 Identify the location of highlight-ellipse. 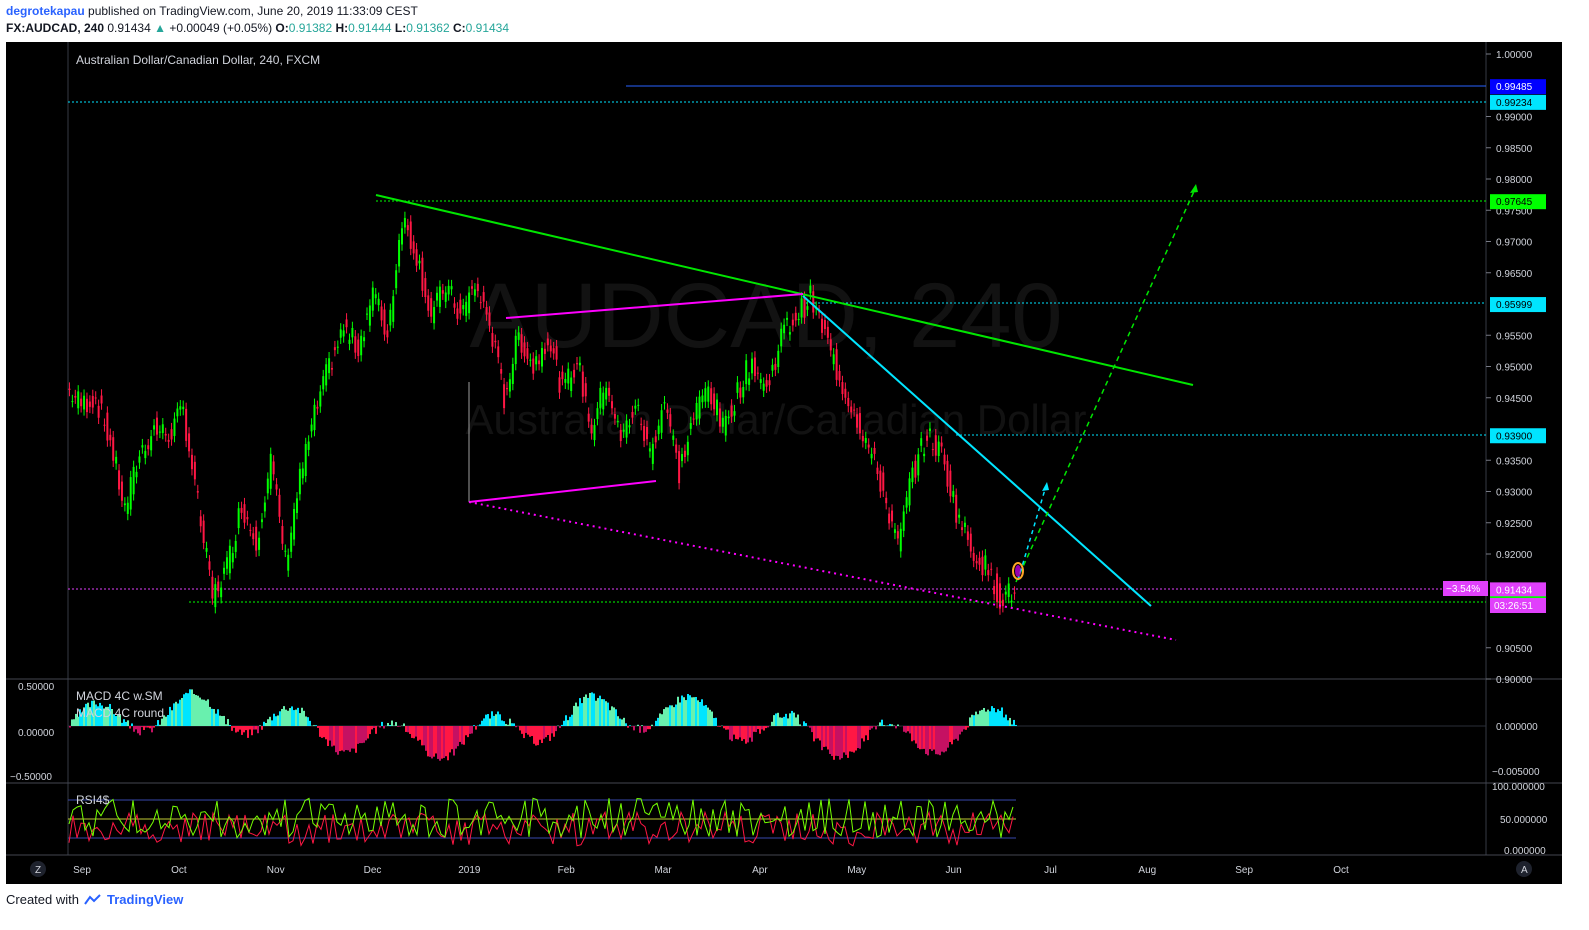
(1018, 571).